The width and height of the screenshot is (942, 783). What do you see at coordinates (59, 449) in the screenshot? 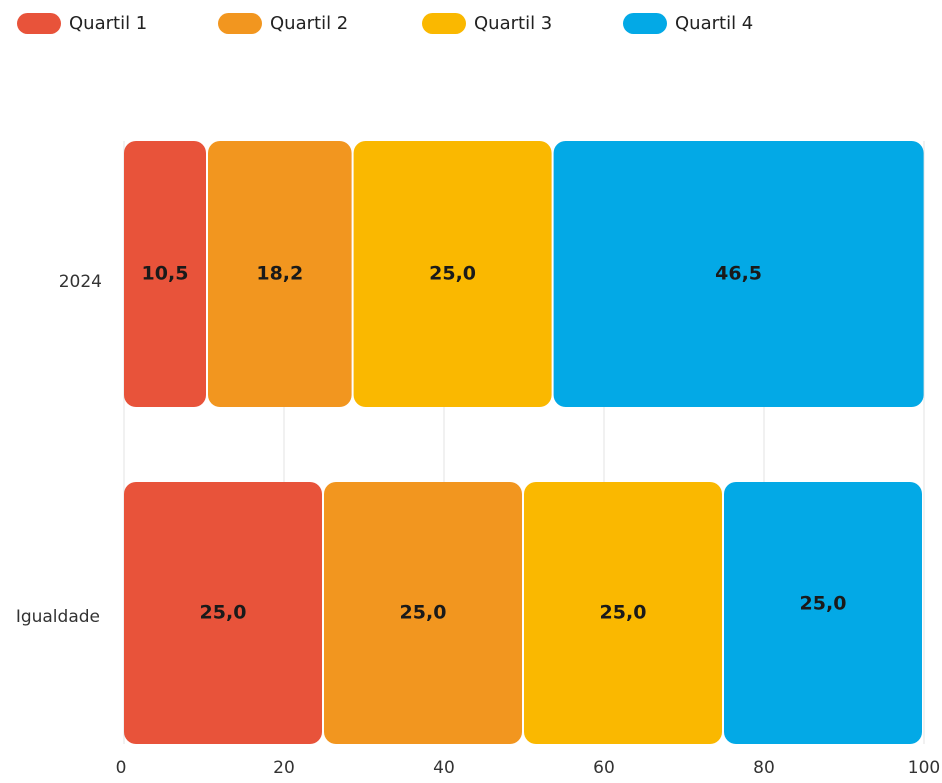
I see `y-axis-labels: 2024 Igualdade` at bounding box center [59, 449].